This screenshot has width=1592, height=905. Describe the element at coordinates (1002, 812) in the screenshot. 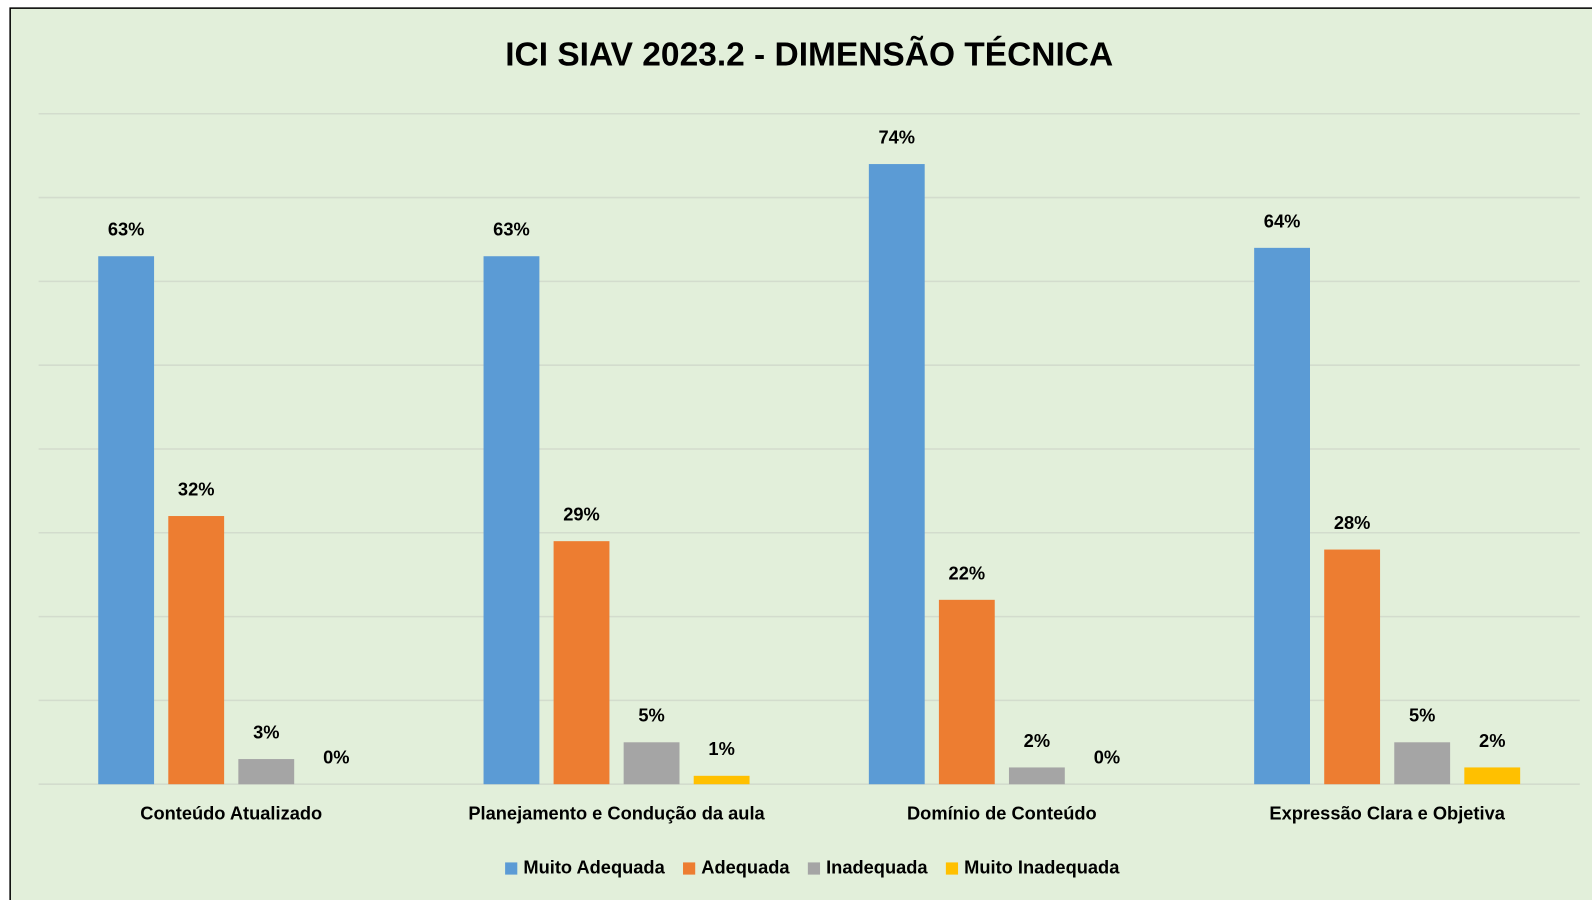

I see `x-tick-label: Domínio de Conteúdo` at that location.